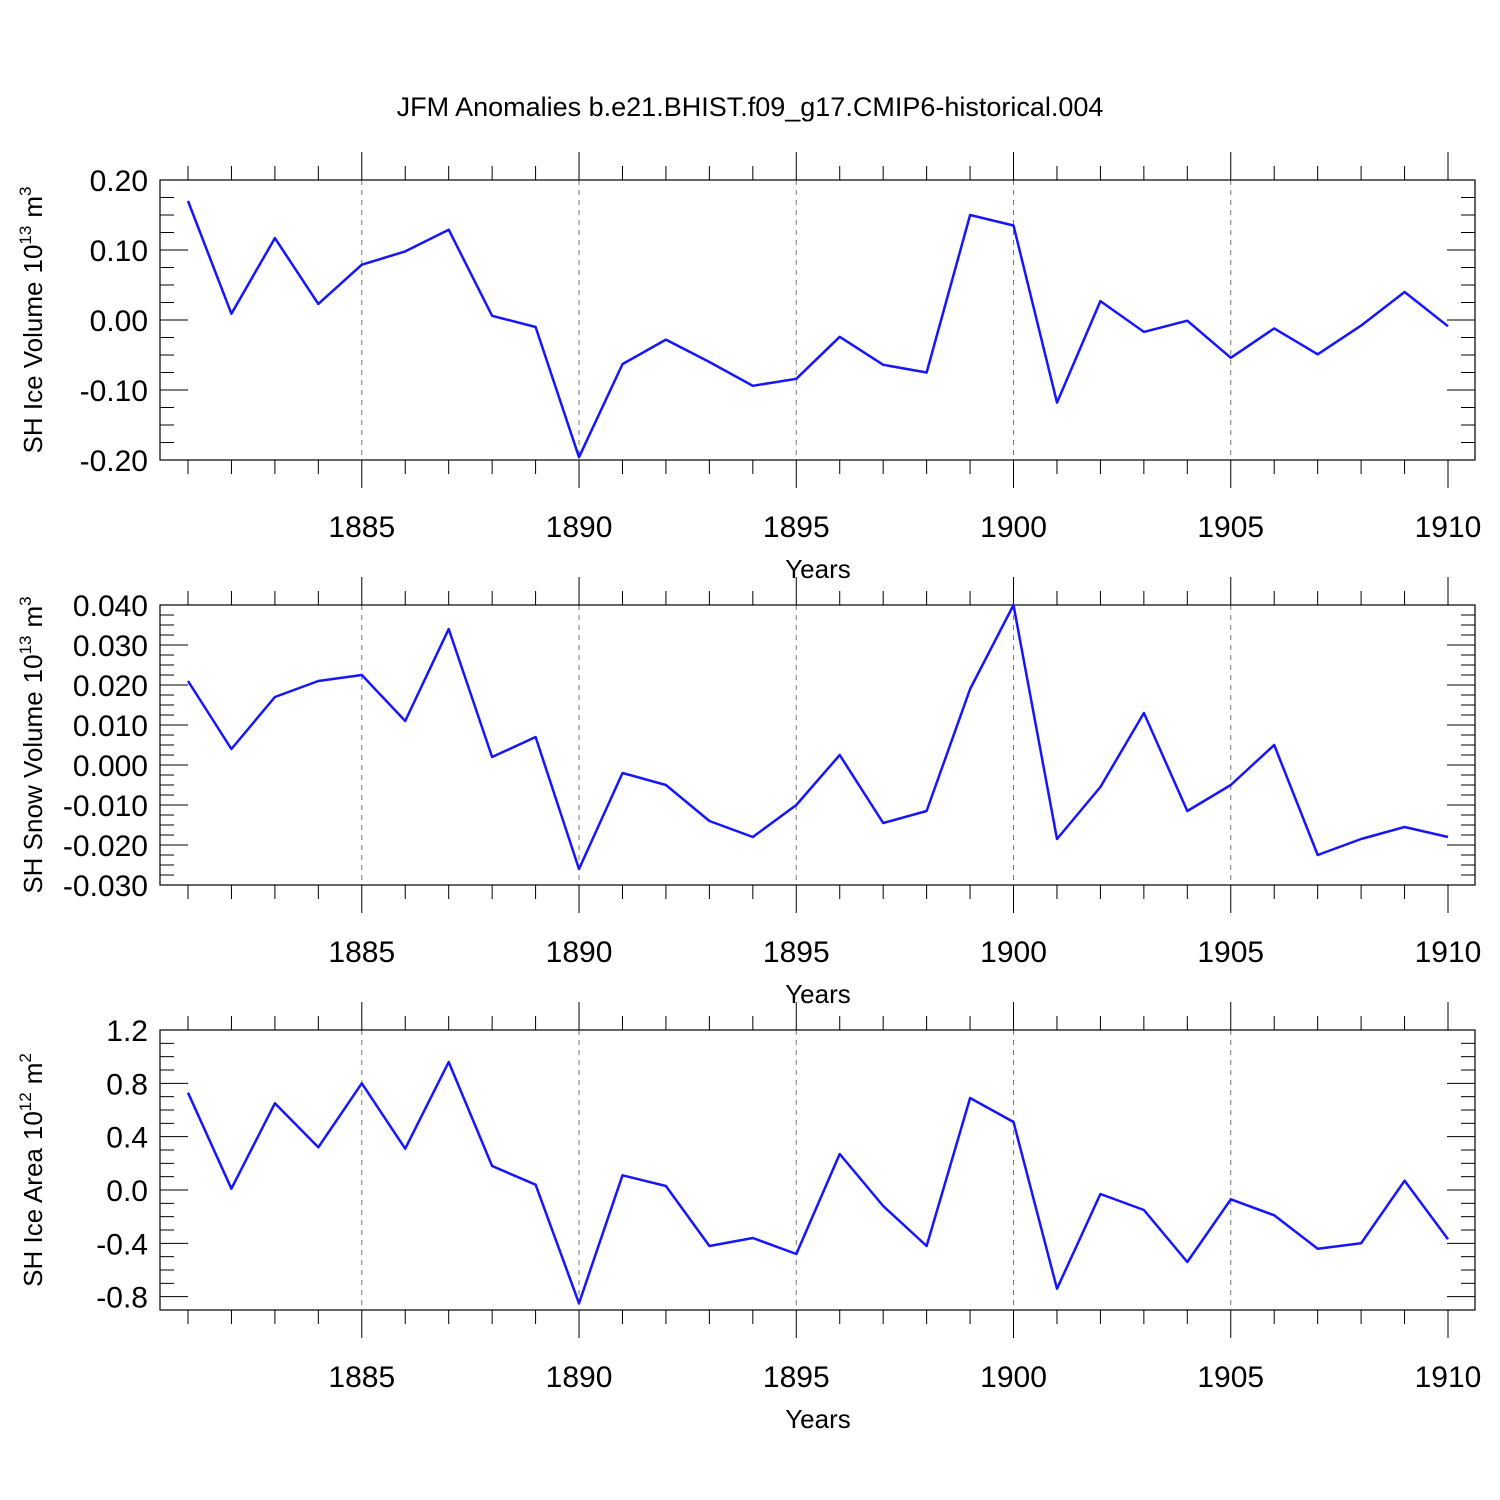 This screenshot has height=1500, width=1500. What do you see at coordinates (33, 792) in the screenshot?
I see `y-axis-label-quantity: SH Snow Volume` at bounding box center [33, 792].